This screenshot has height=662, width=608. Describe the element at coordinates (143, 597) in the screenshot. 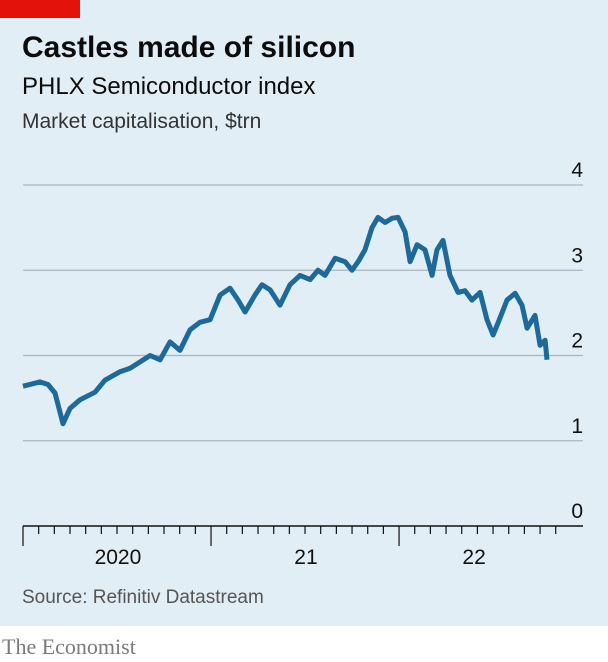

I see `source: Source: Refinitiv Datastream` at that location.